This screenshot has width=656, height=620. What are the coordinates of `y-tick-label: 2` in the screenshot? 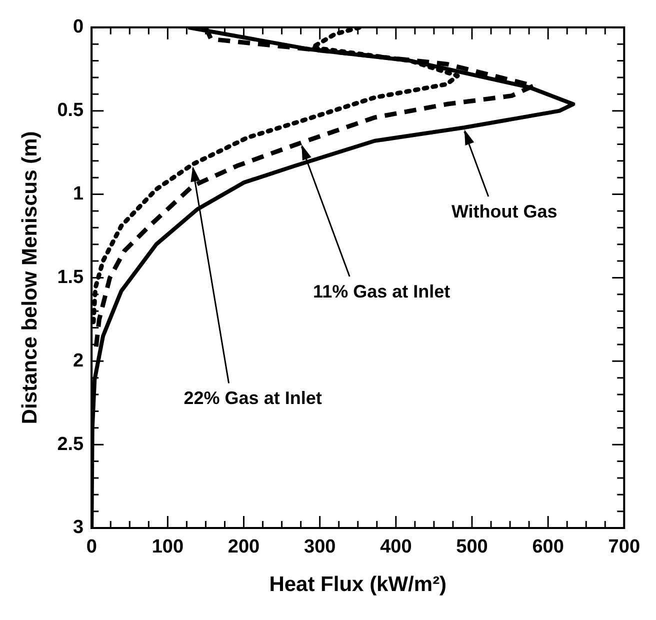 It's located at (78, 361).